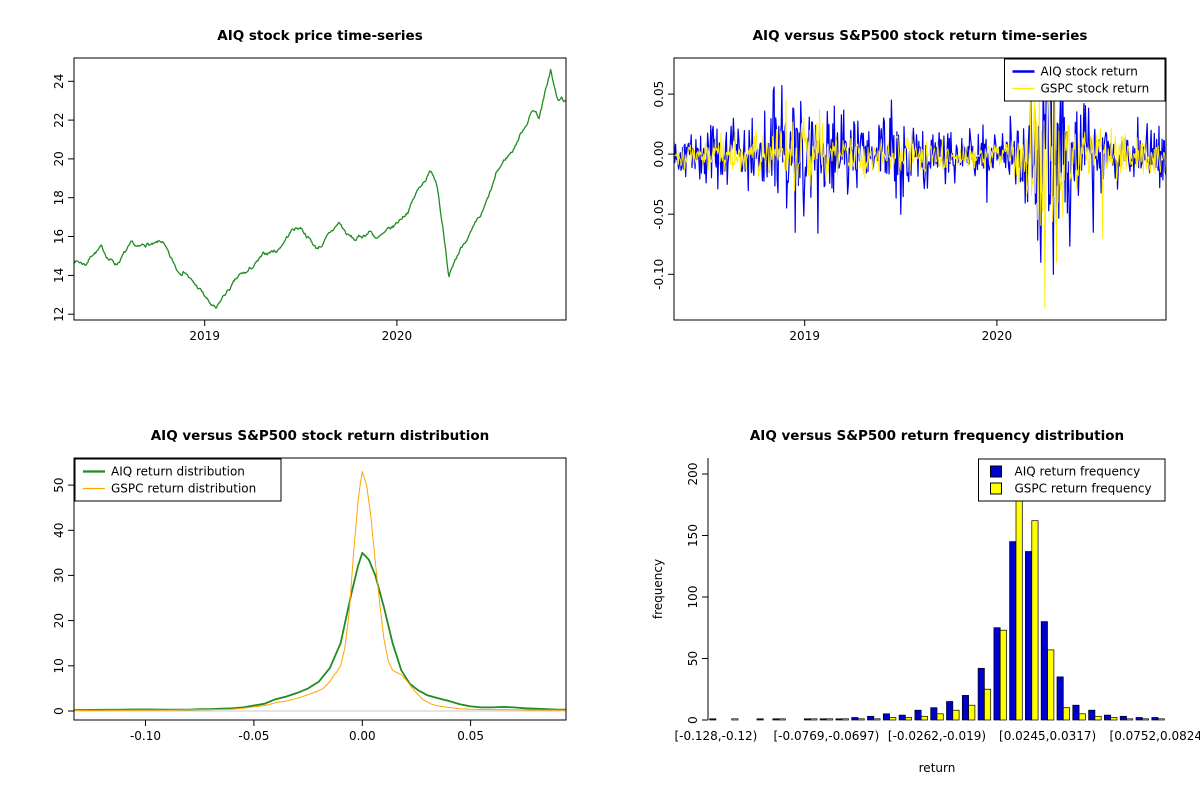  What do you see at coordinates (715, 736) in the screenshot?
I see `svg-text: [-0.128,-0.12)` at bounding box center [715, 736].